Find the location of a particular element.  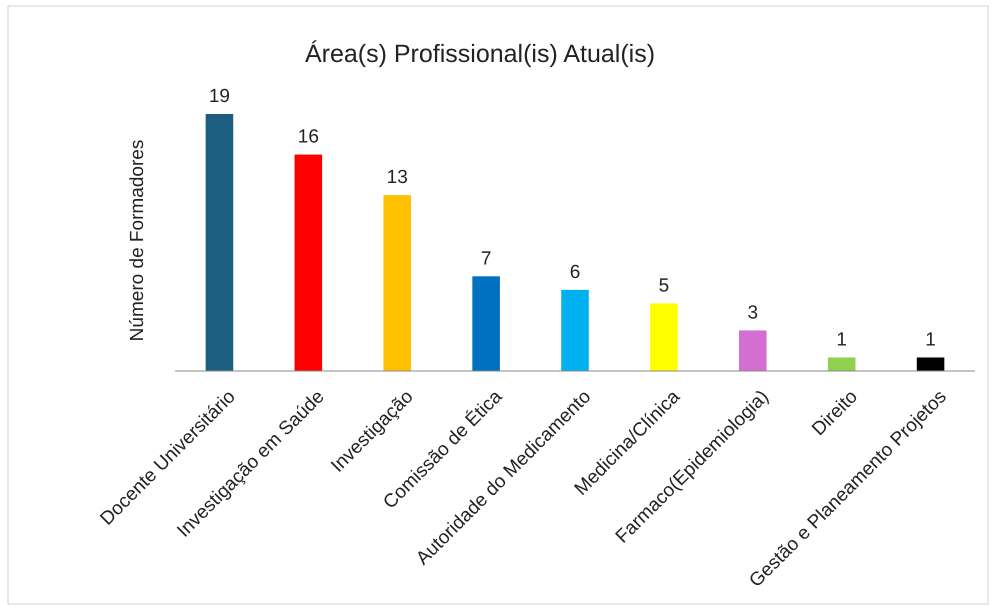

data-label: 16 is located at coordinates (308, 137).